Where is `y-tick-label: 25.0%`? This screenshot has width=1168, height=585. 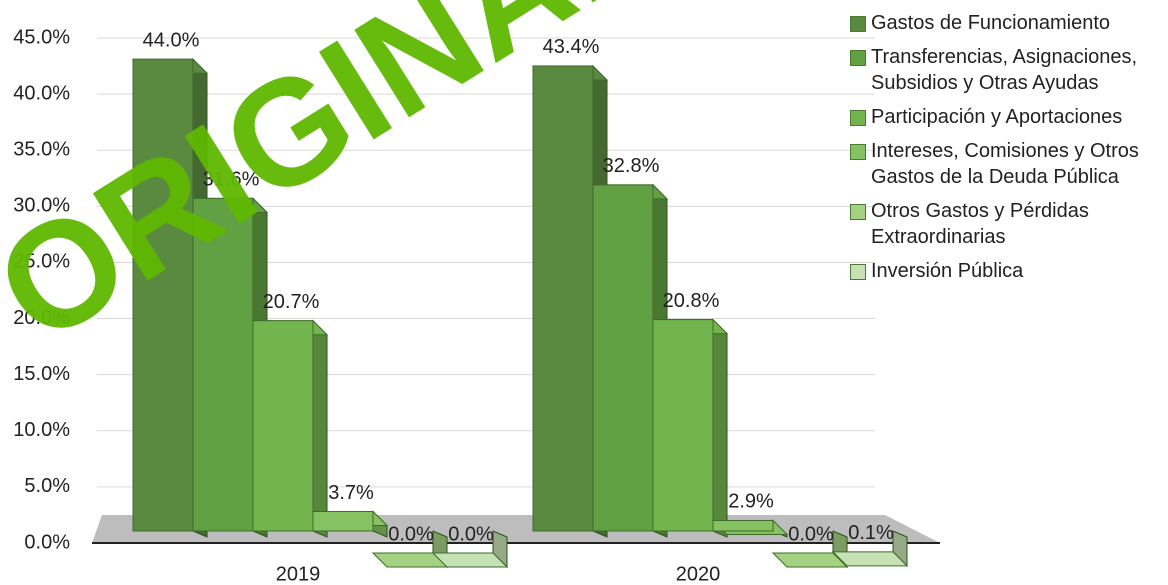 y-tick-label: 25.0% is located at coordinates (41, 262).